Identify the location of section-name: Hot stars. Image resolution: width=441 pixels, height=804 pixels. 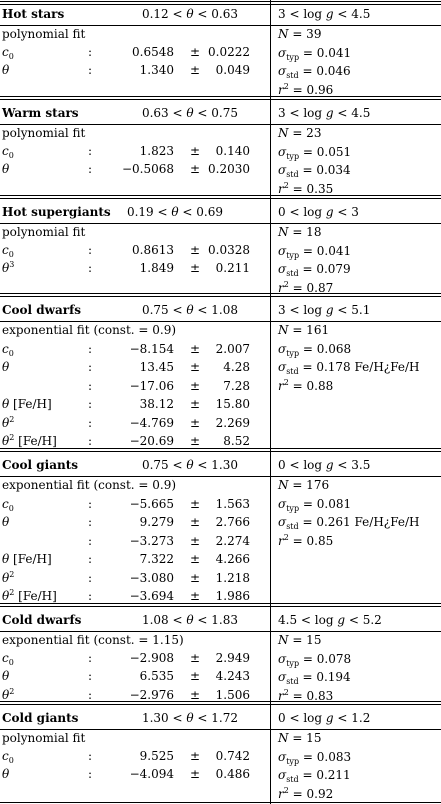
(33, 14).